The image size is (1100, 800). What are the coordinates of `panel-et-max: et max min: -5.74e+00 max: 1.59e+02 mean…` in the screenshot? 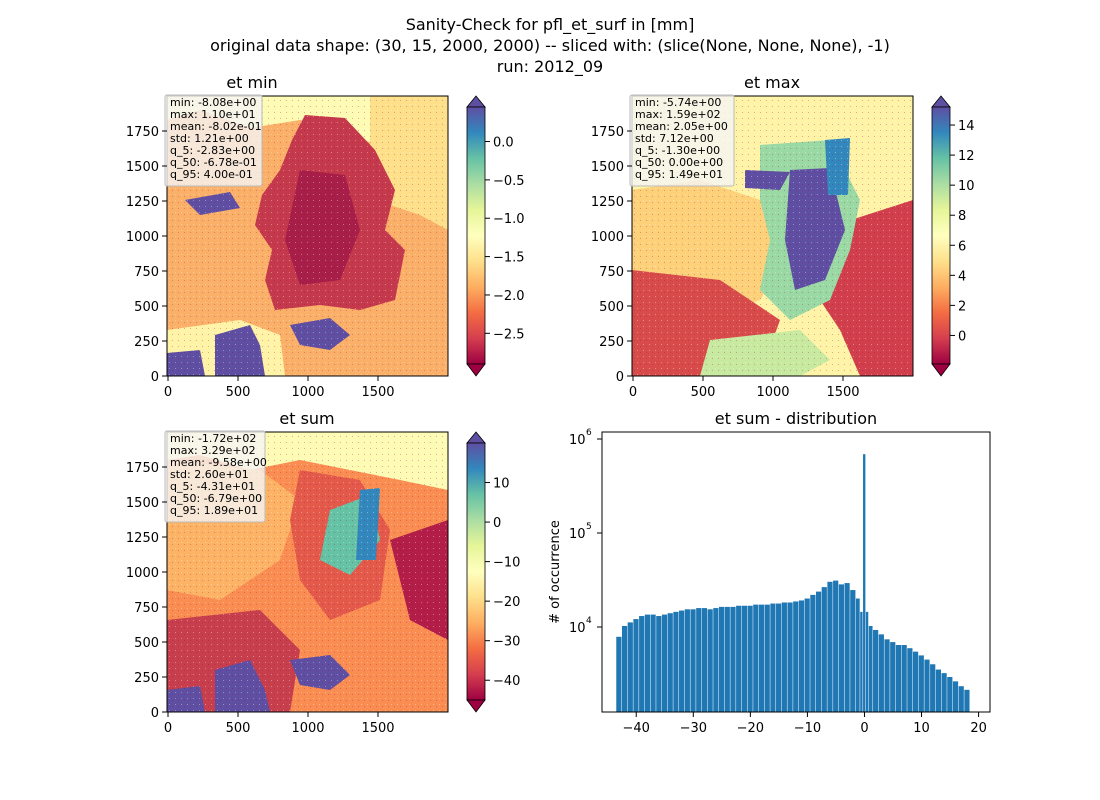 It's located at (783, 236).